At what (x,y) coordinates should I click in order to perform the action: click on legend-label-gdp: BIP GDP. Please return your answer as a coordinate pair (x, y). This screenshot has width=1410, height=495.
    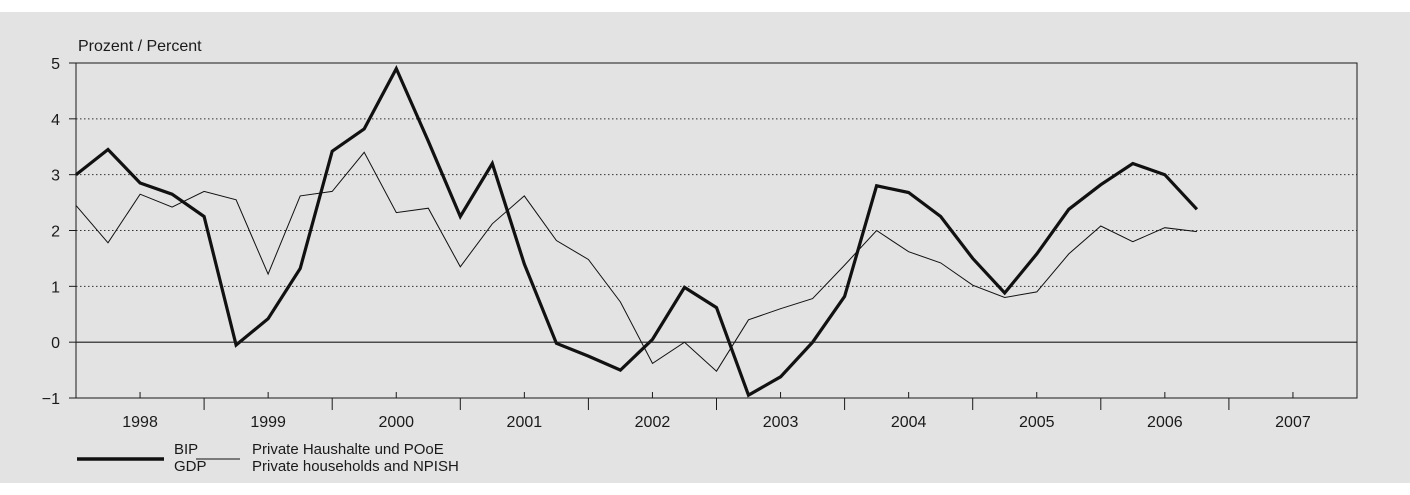
    Looking at the image, I should click on (190, 458).